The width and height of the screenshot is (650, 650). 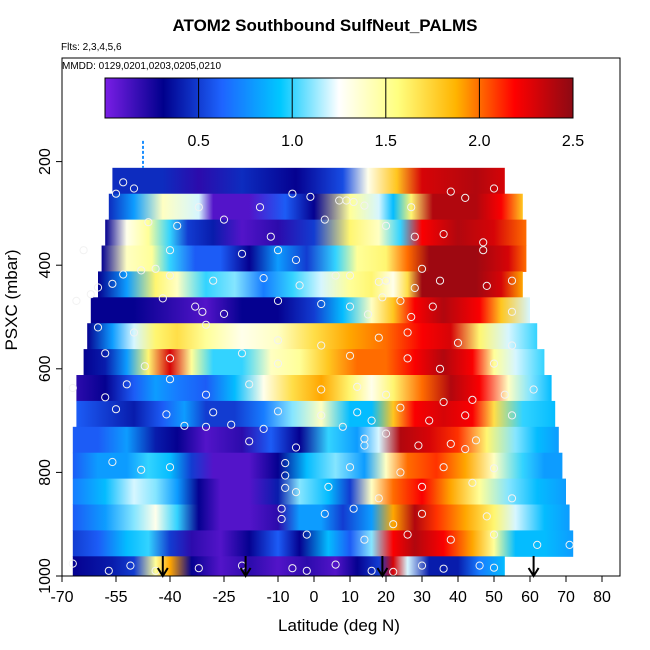 What do you see at coordinates (45, 472) in the screenshot?
I see `y-tick-label: 800` at bounding box center [45, 472].